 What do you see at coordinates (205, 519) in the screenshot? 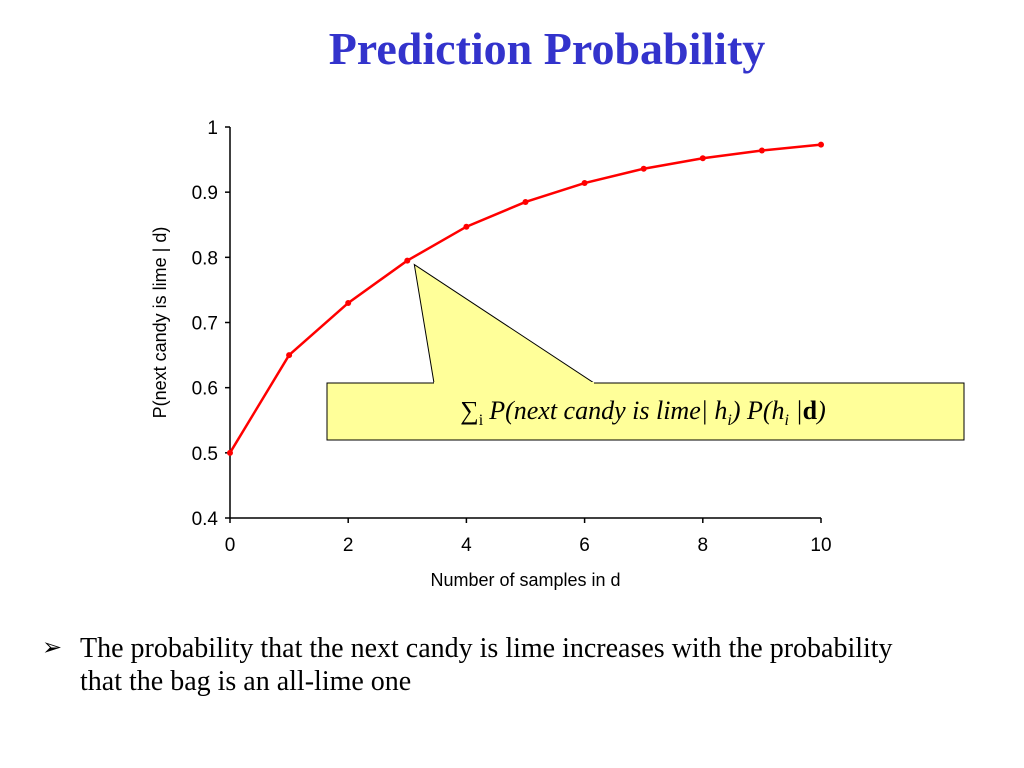
I see `y-tick-label: 0.4` at bounding box center [205, 519].